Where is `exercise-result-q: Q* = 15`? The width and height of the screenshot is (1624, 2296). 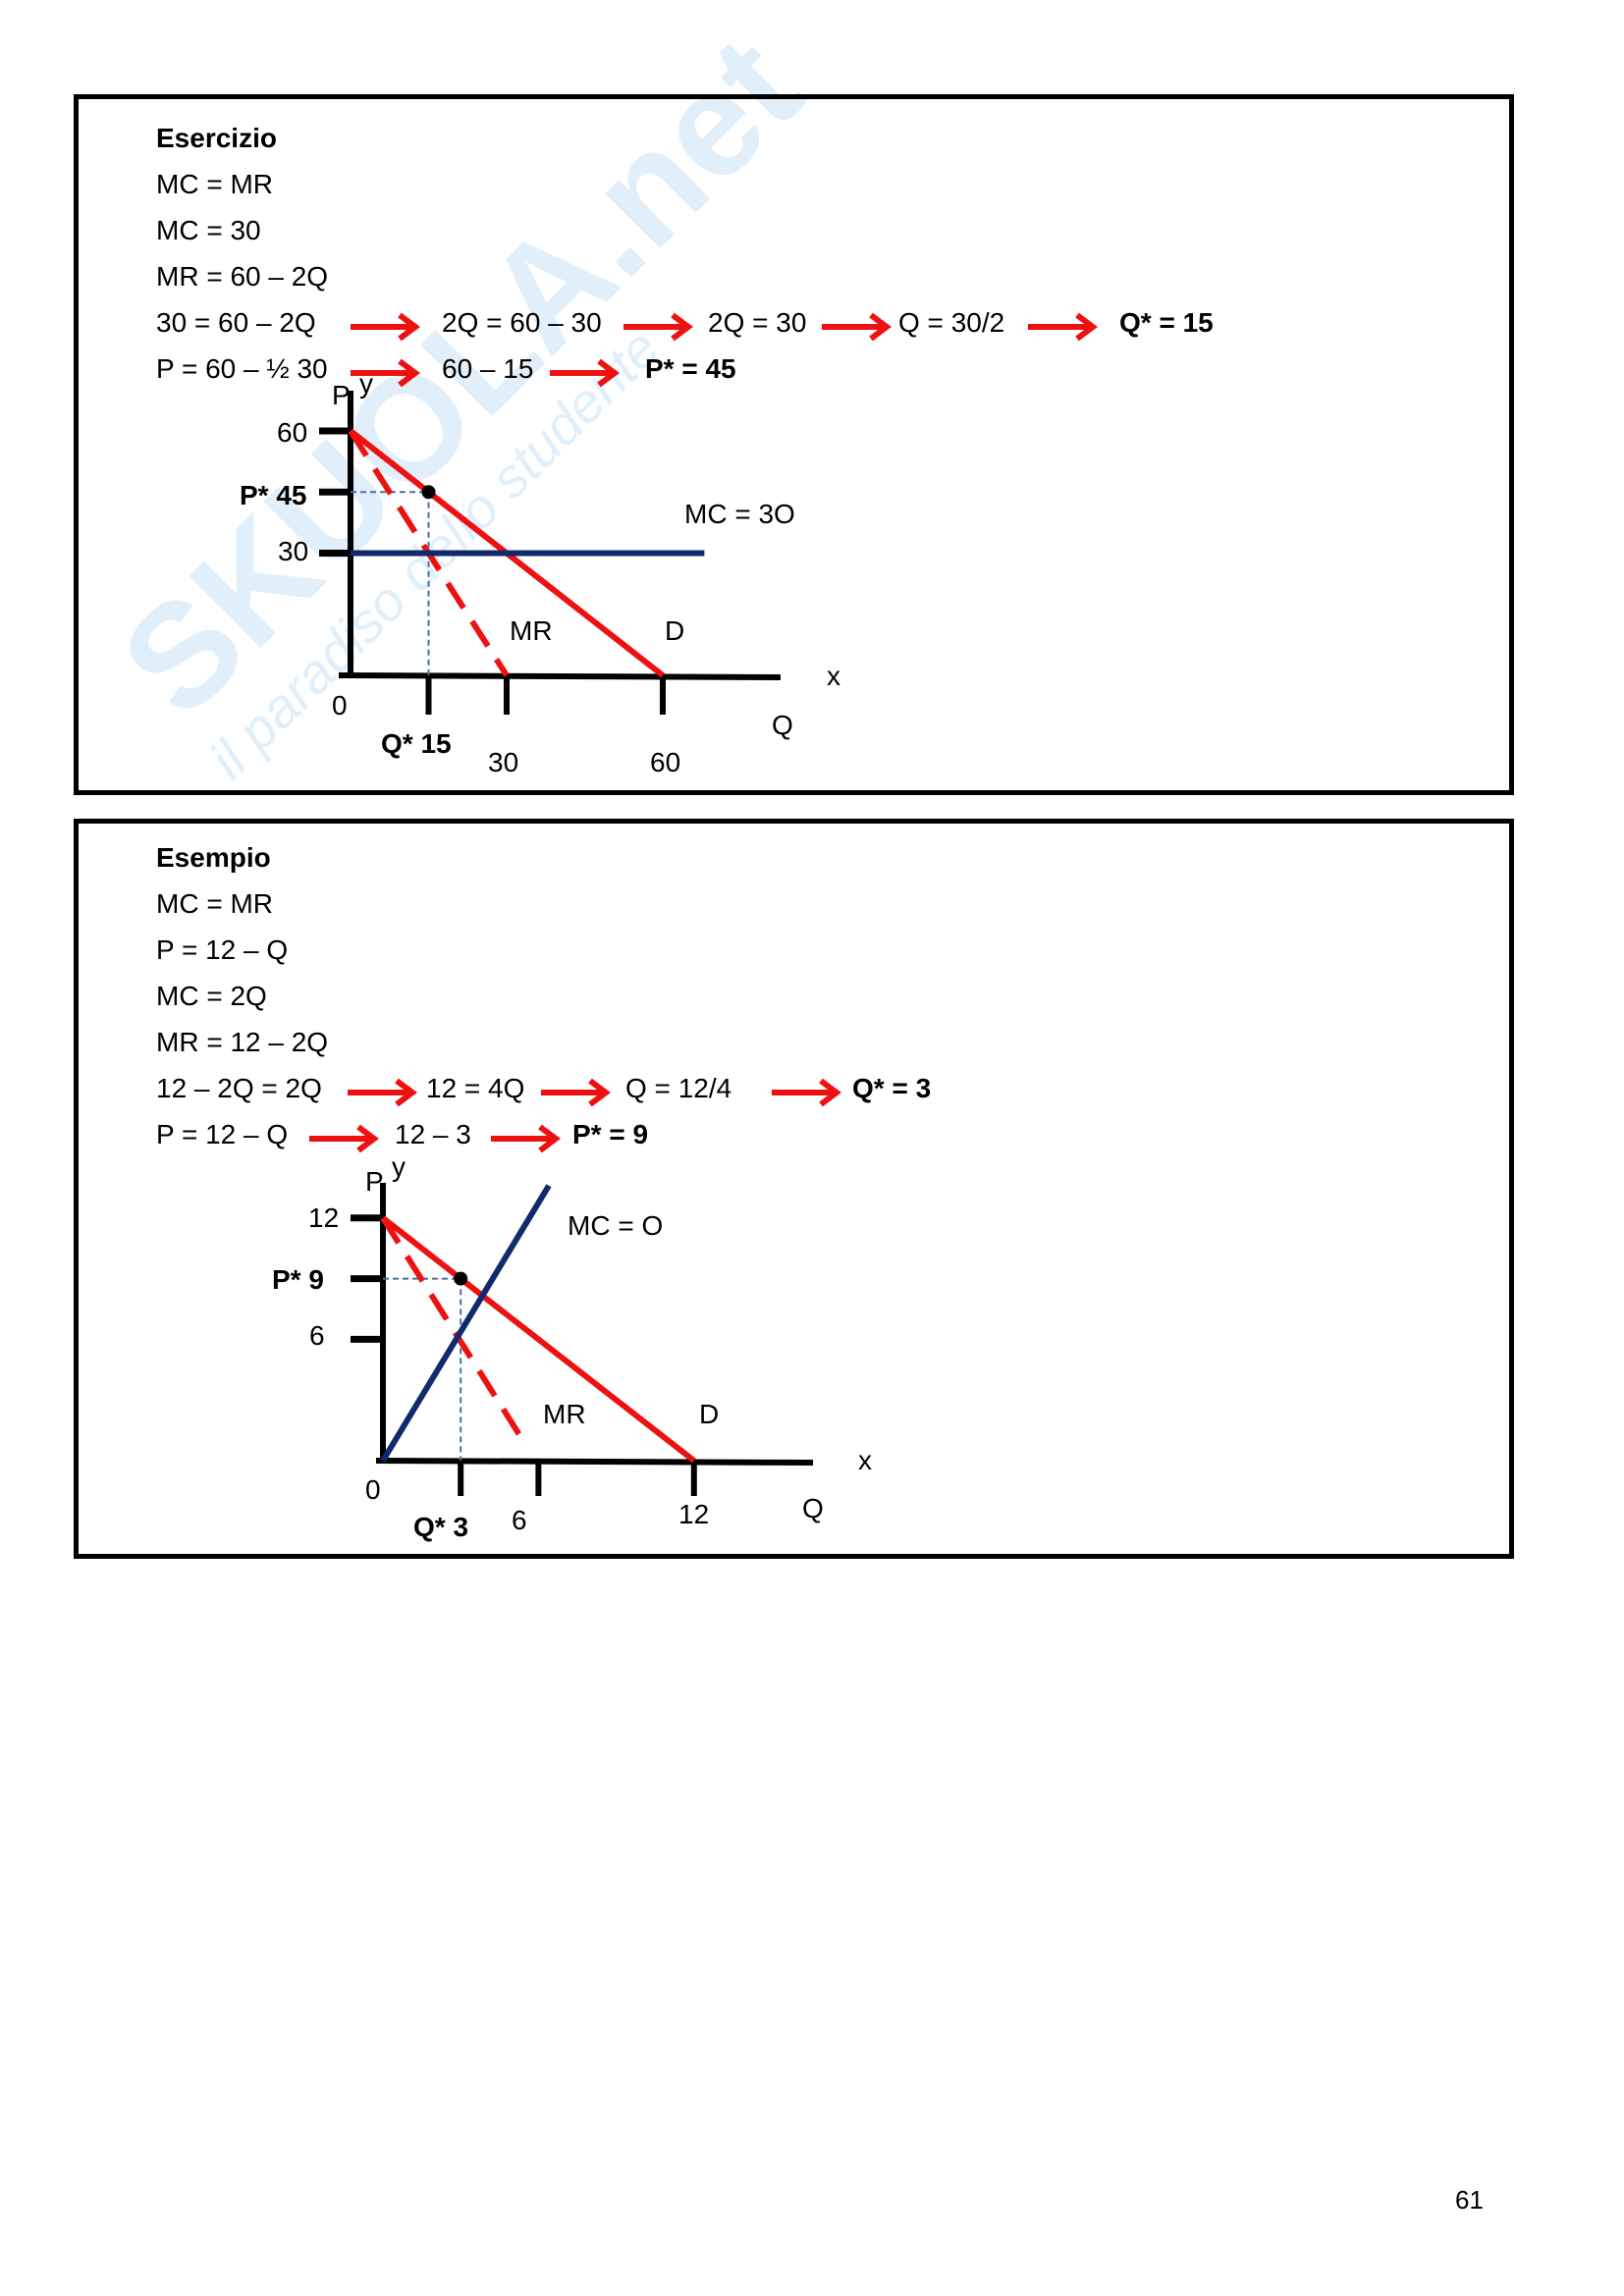 exercise-result-q: Q* = 15 is located at coordinates (1166, 322).